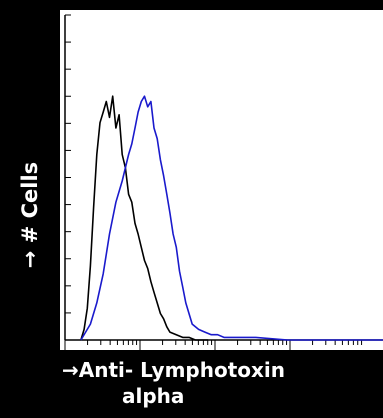 Image resolution: width=383 pixels, height=418 pixels. I want to click on y-axis-text: # Cells, so click(30, 202).